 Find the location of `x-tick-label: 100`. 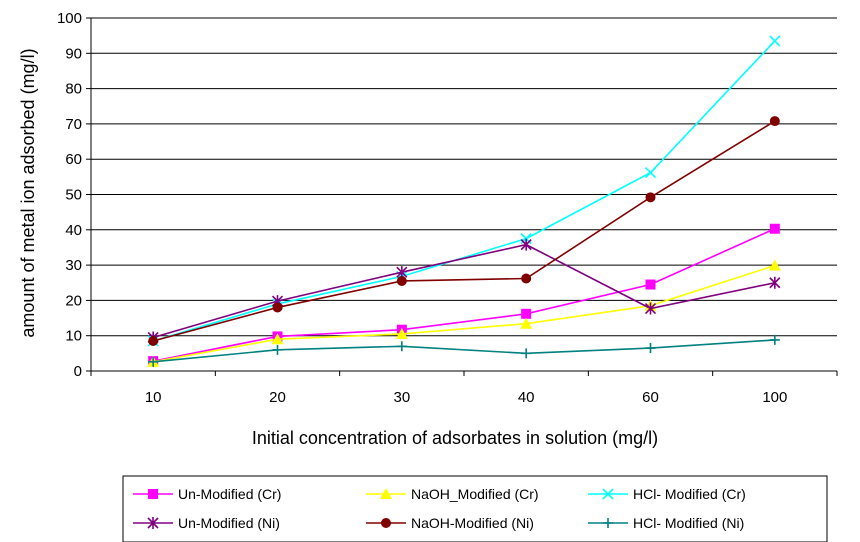

x-tick-label: 100 is located at coordinates (774, 397).